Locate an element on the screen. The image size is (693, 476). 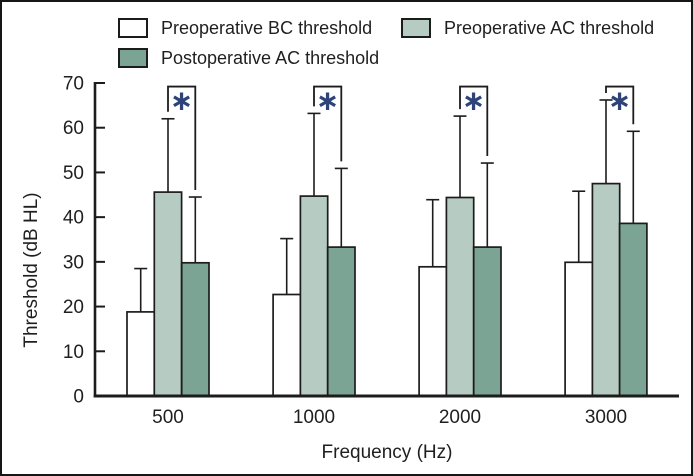
y-tick-label: 50 is located at coordinates (73, 173).